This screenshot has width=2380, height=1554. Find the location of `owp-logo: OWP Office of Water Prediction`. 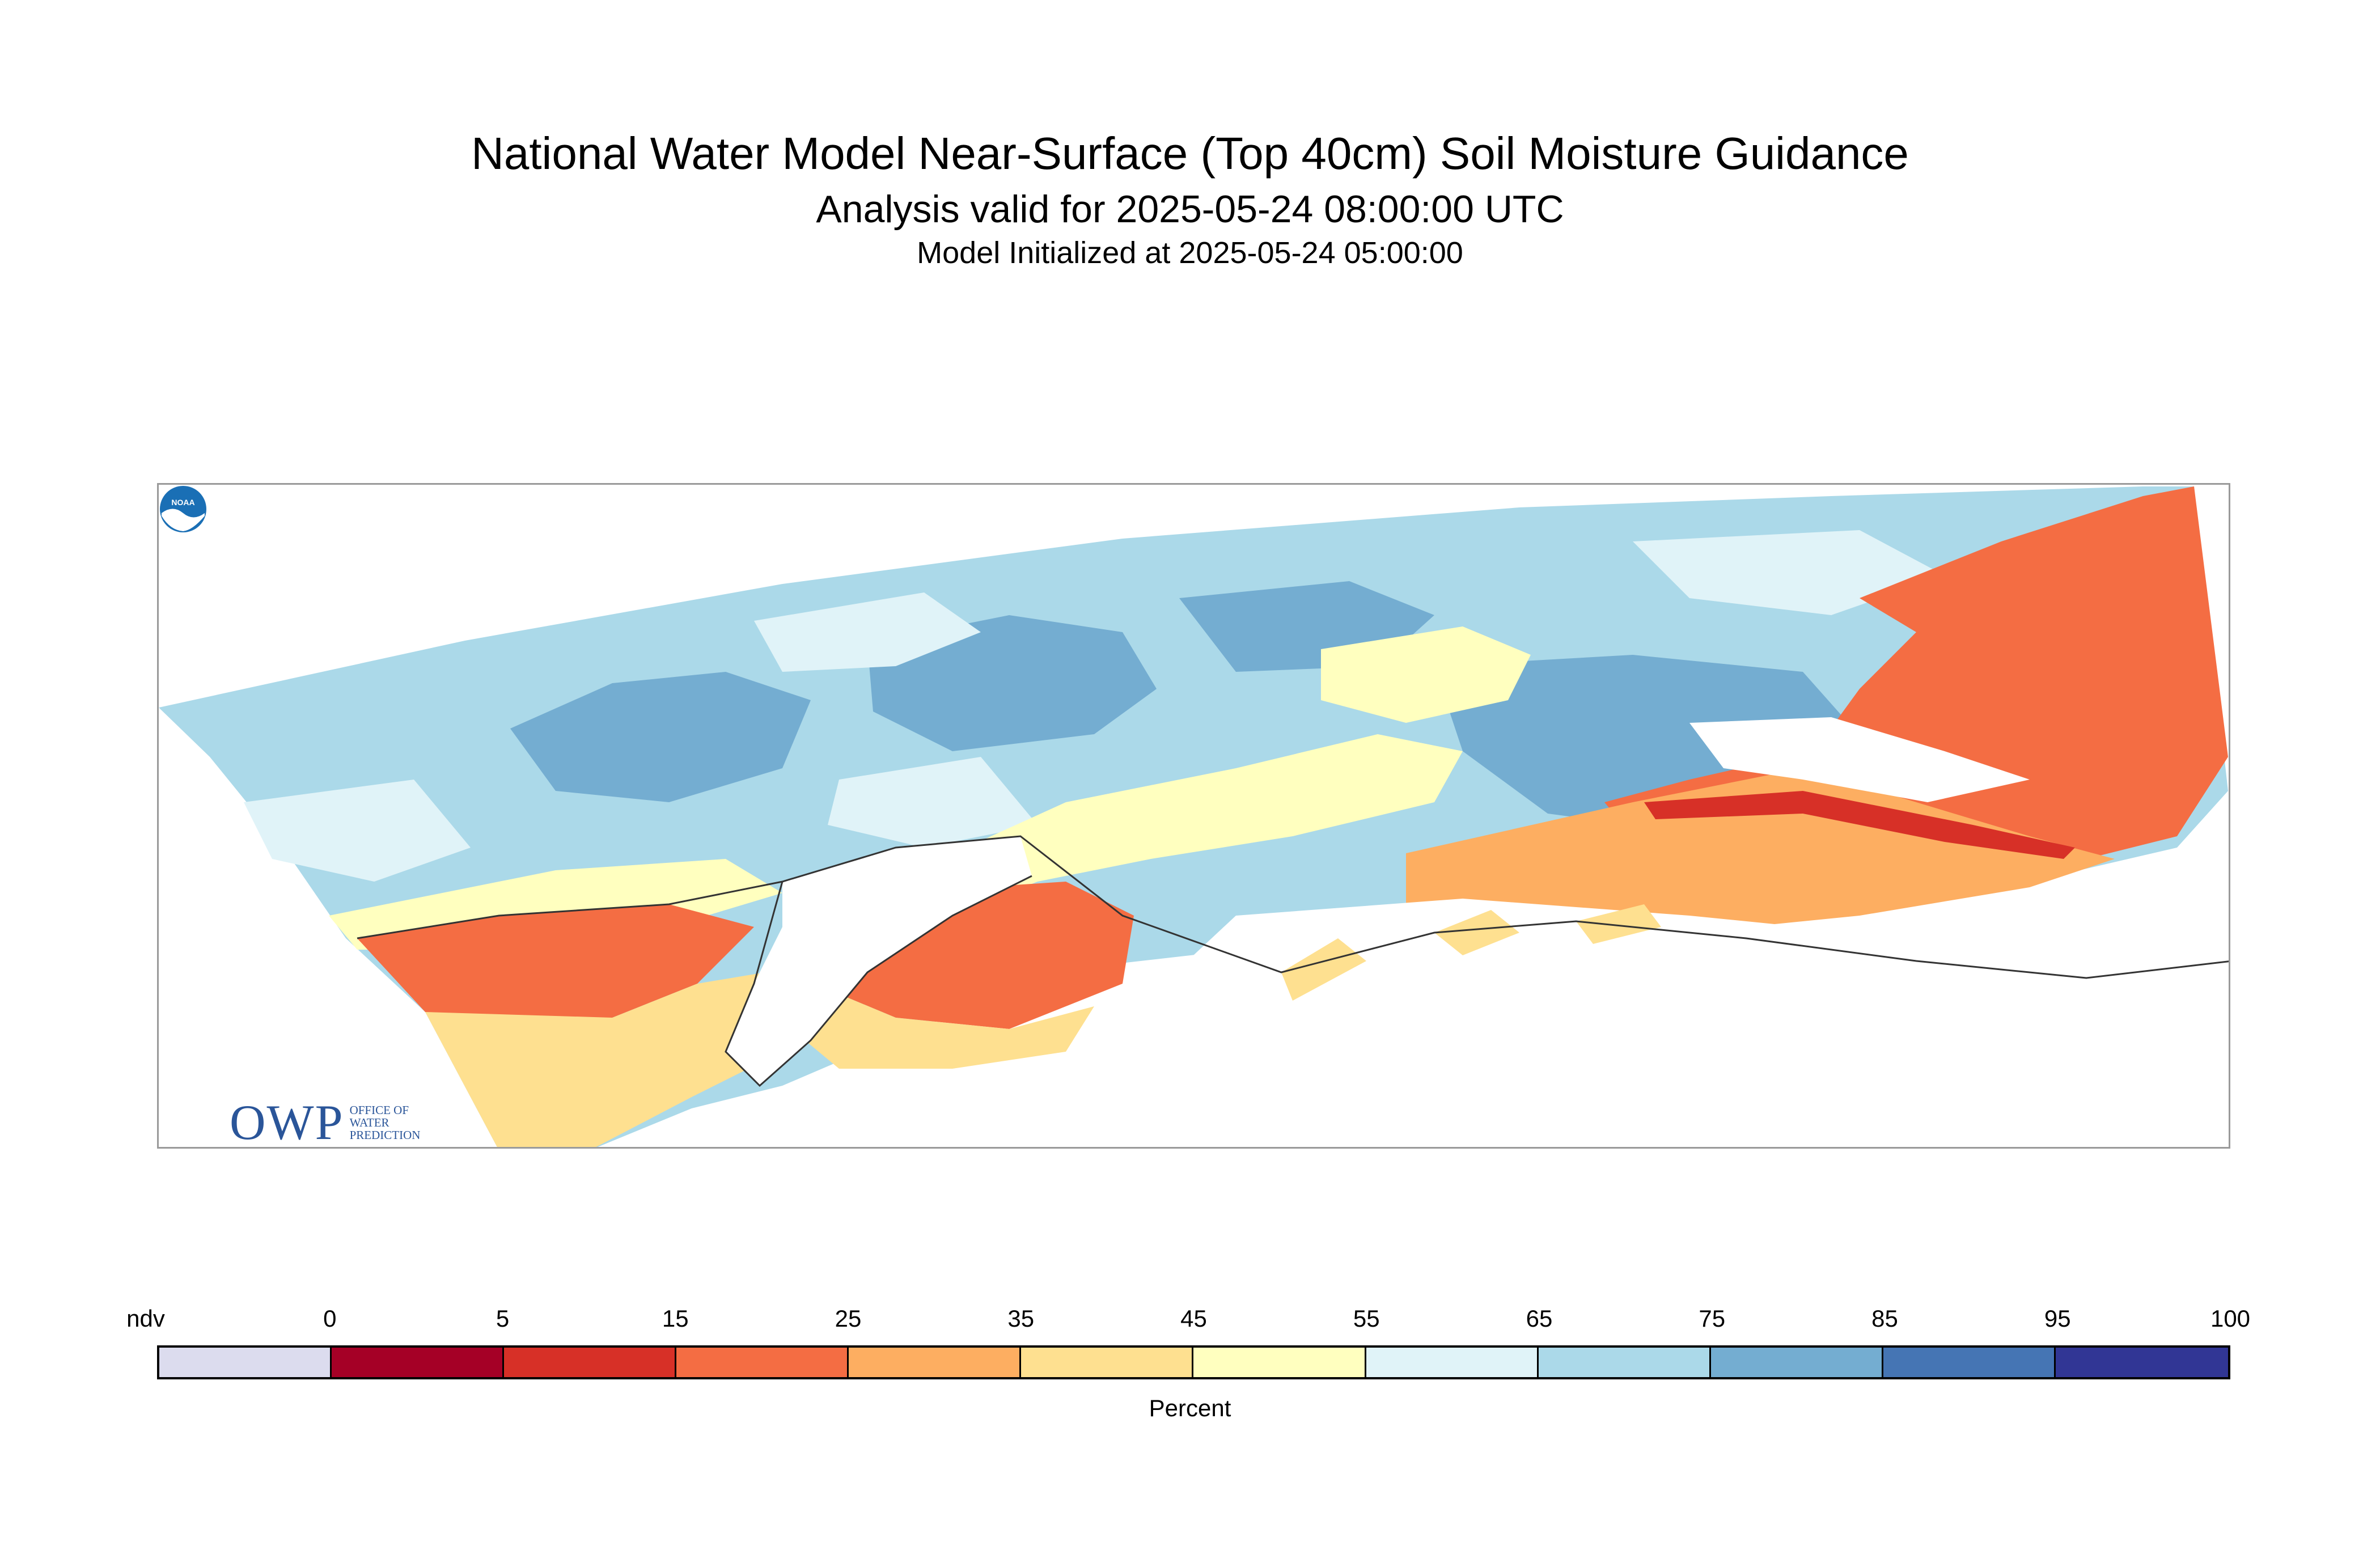

owp-logo: OWP Office of Water Prediction is located at coordinates (325, 1122).